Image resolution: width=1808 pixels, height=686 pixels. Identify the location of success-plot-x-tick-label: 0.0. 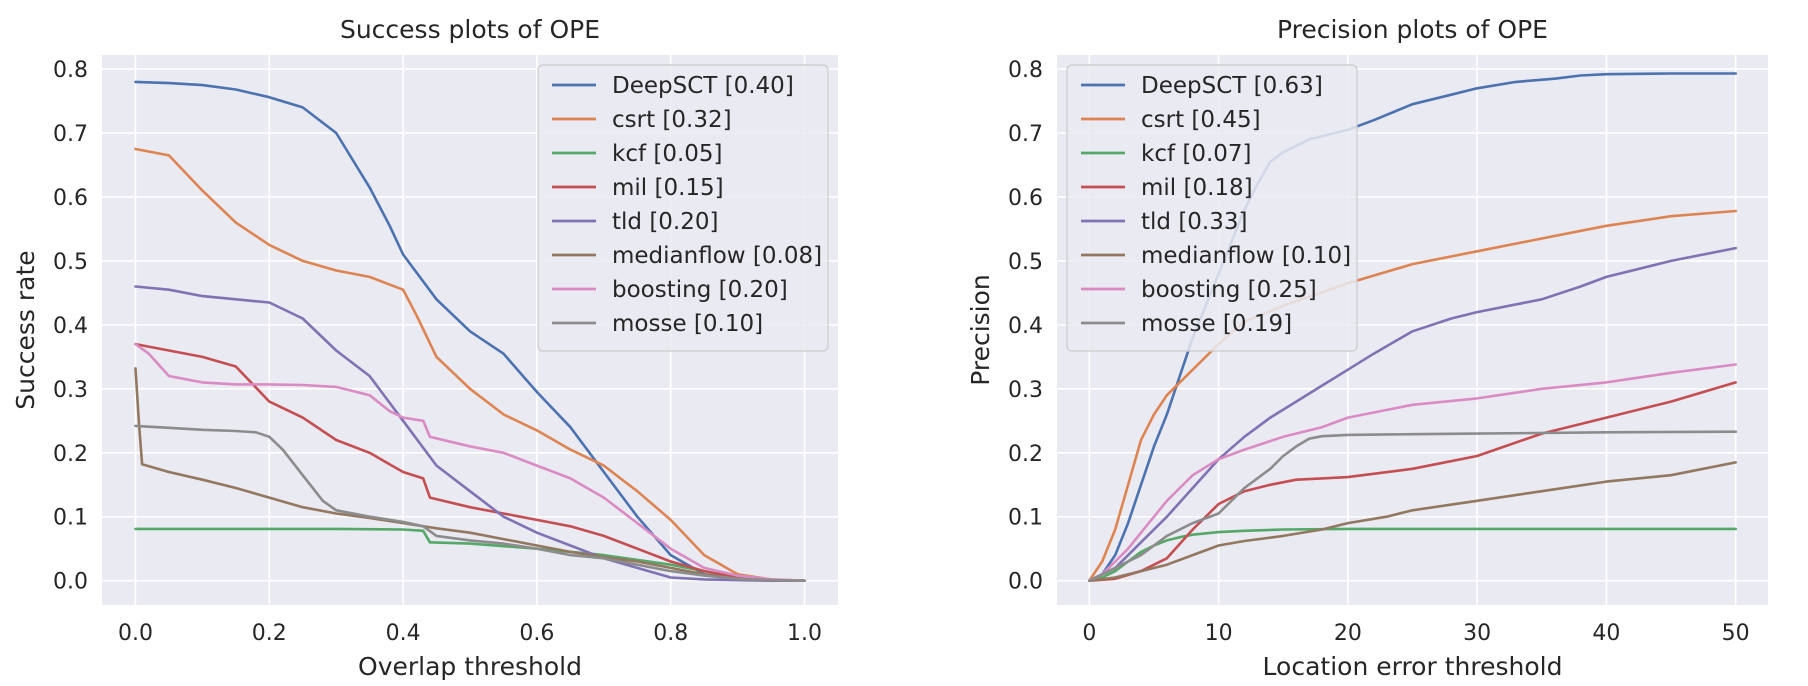
(135, 633).